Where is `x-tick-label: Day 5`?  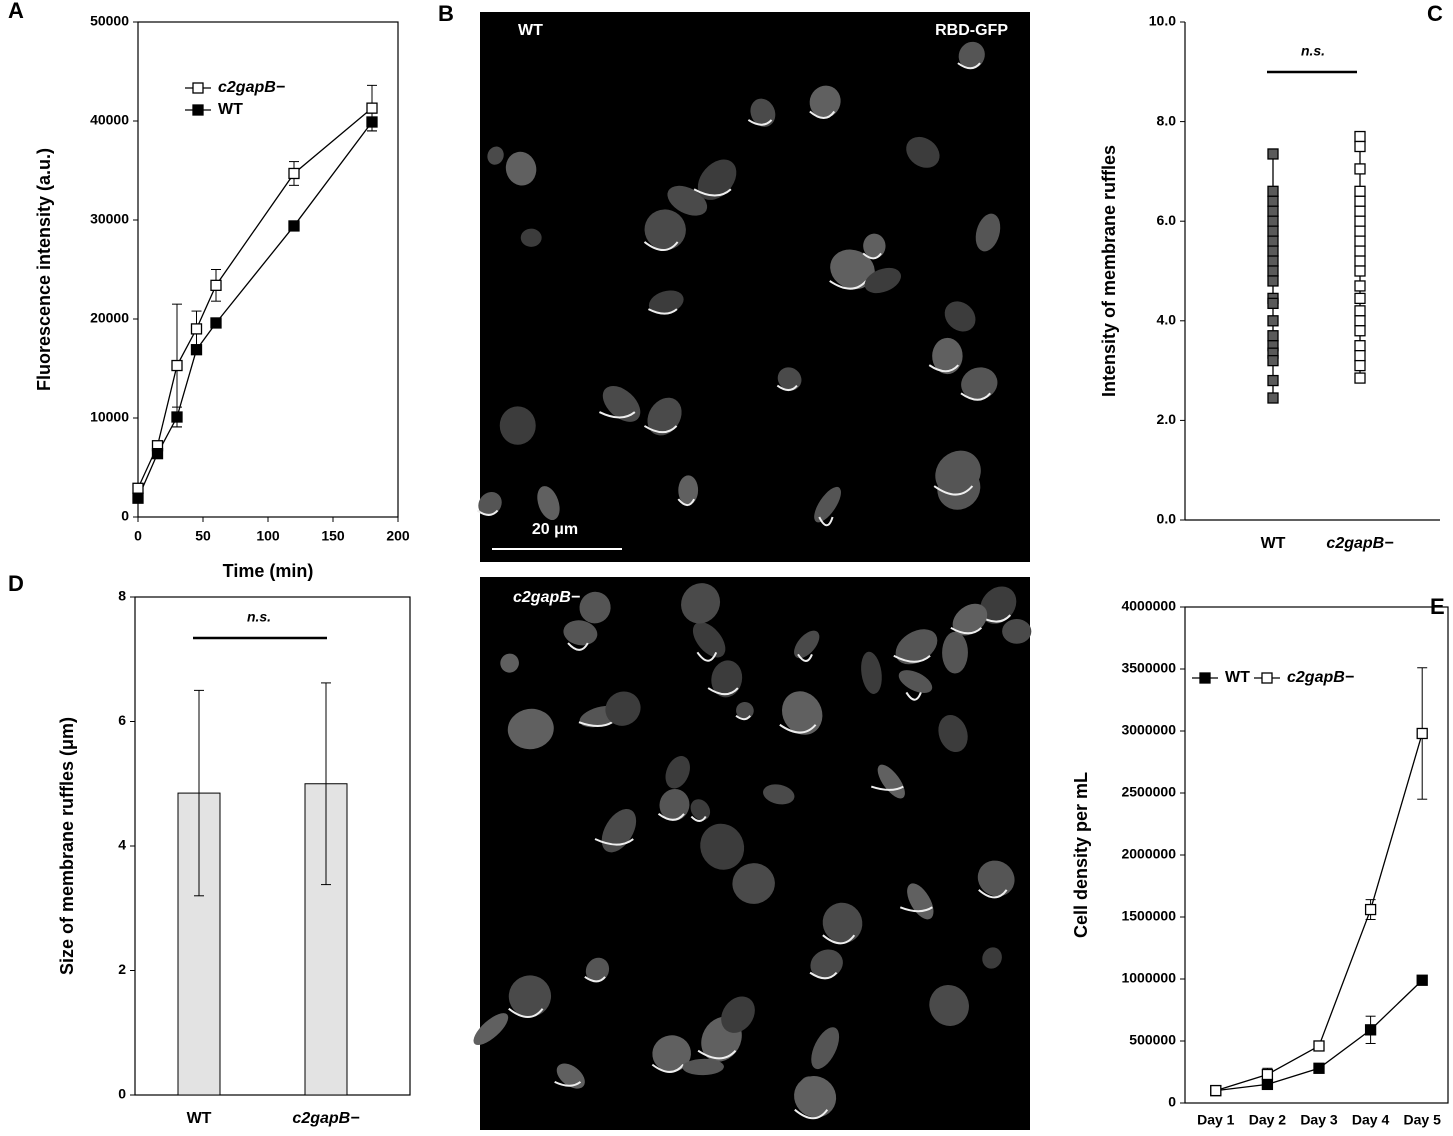 x-tick-label: Day 5 is located at coordinates (1423, 1120).